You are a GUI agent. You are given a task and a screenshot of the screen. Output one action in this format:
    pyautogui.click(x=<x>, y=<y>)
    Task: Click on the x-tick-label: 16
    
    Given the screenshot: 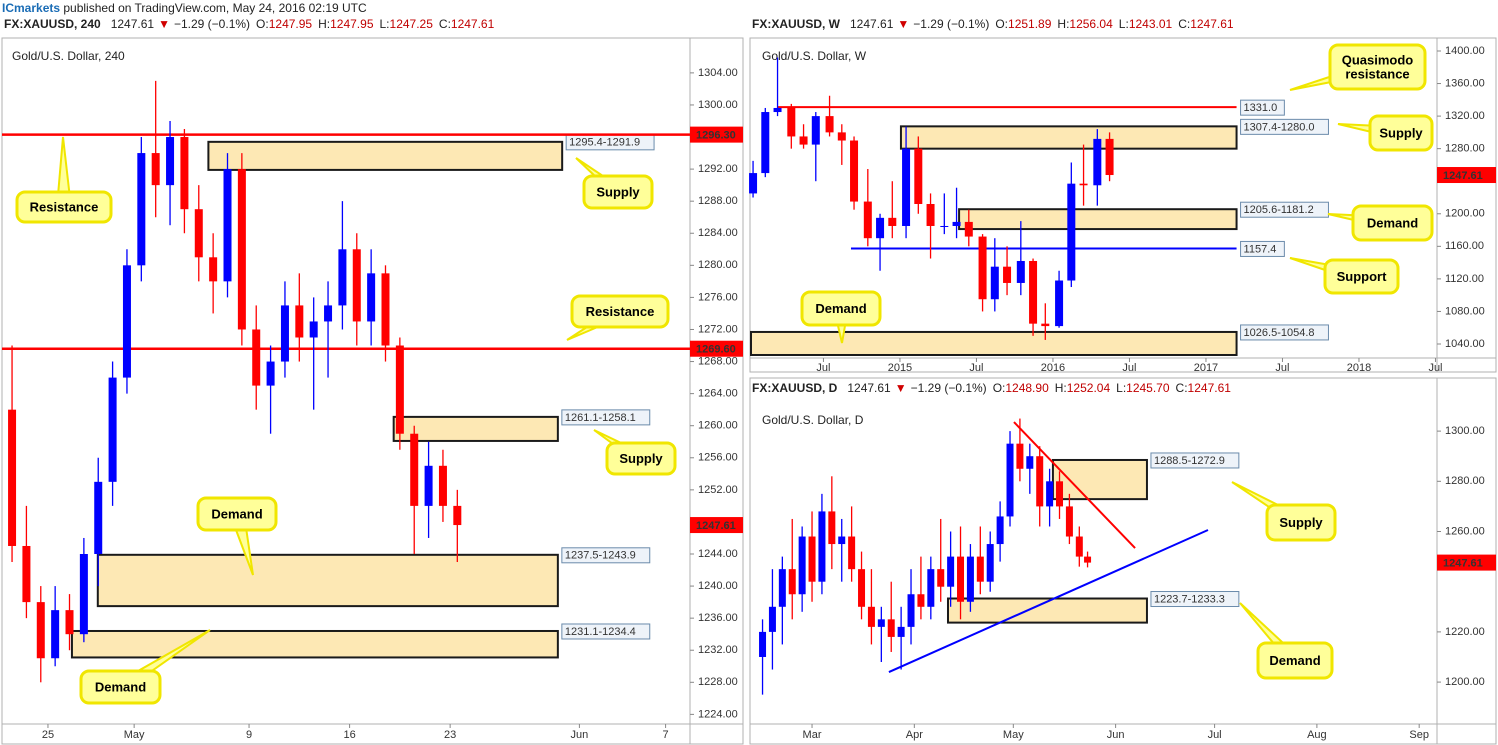 What is the action you would take?
    pyautogui.click(x=349, y=735)
    